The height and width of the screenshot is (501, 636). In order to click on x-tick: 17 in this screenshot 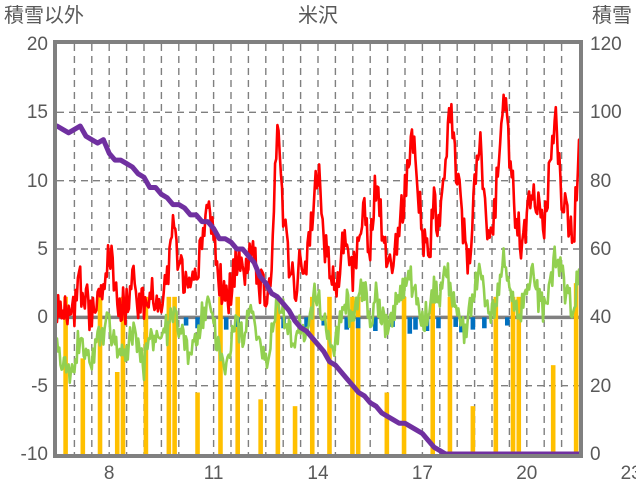, I will do `click(422, 473)`.